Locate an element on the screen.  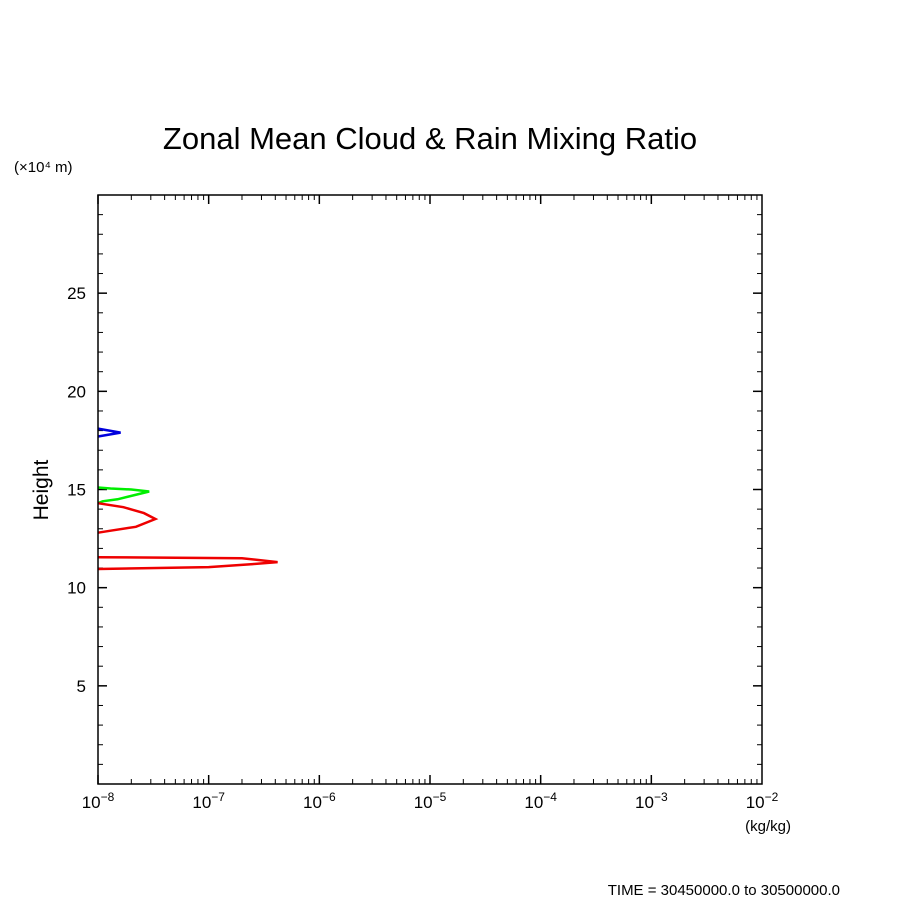
x-tick-label: 10⁻⁵ is located at coordinates (430, 801).